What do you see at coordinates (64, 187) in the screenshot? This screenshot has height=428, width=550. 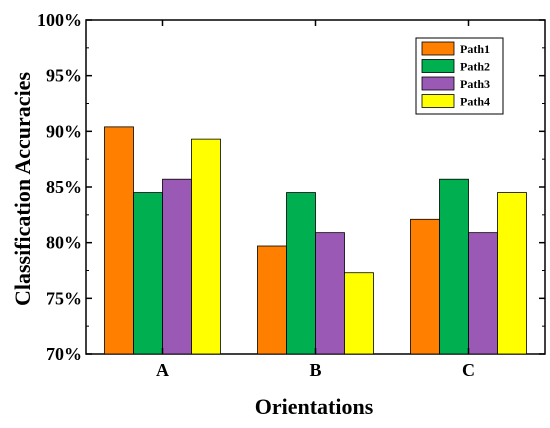 I see `y-tick-label: 85%` at bounding box center [64, 187].